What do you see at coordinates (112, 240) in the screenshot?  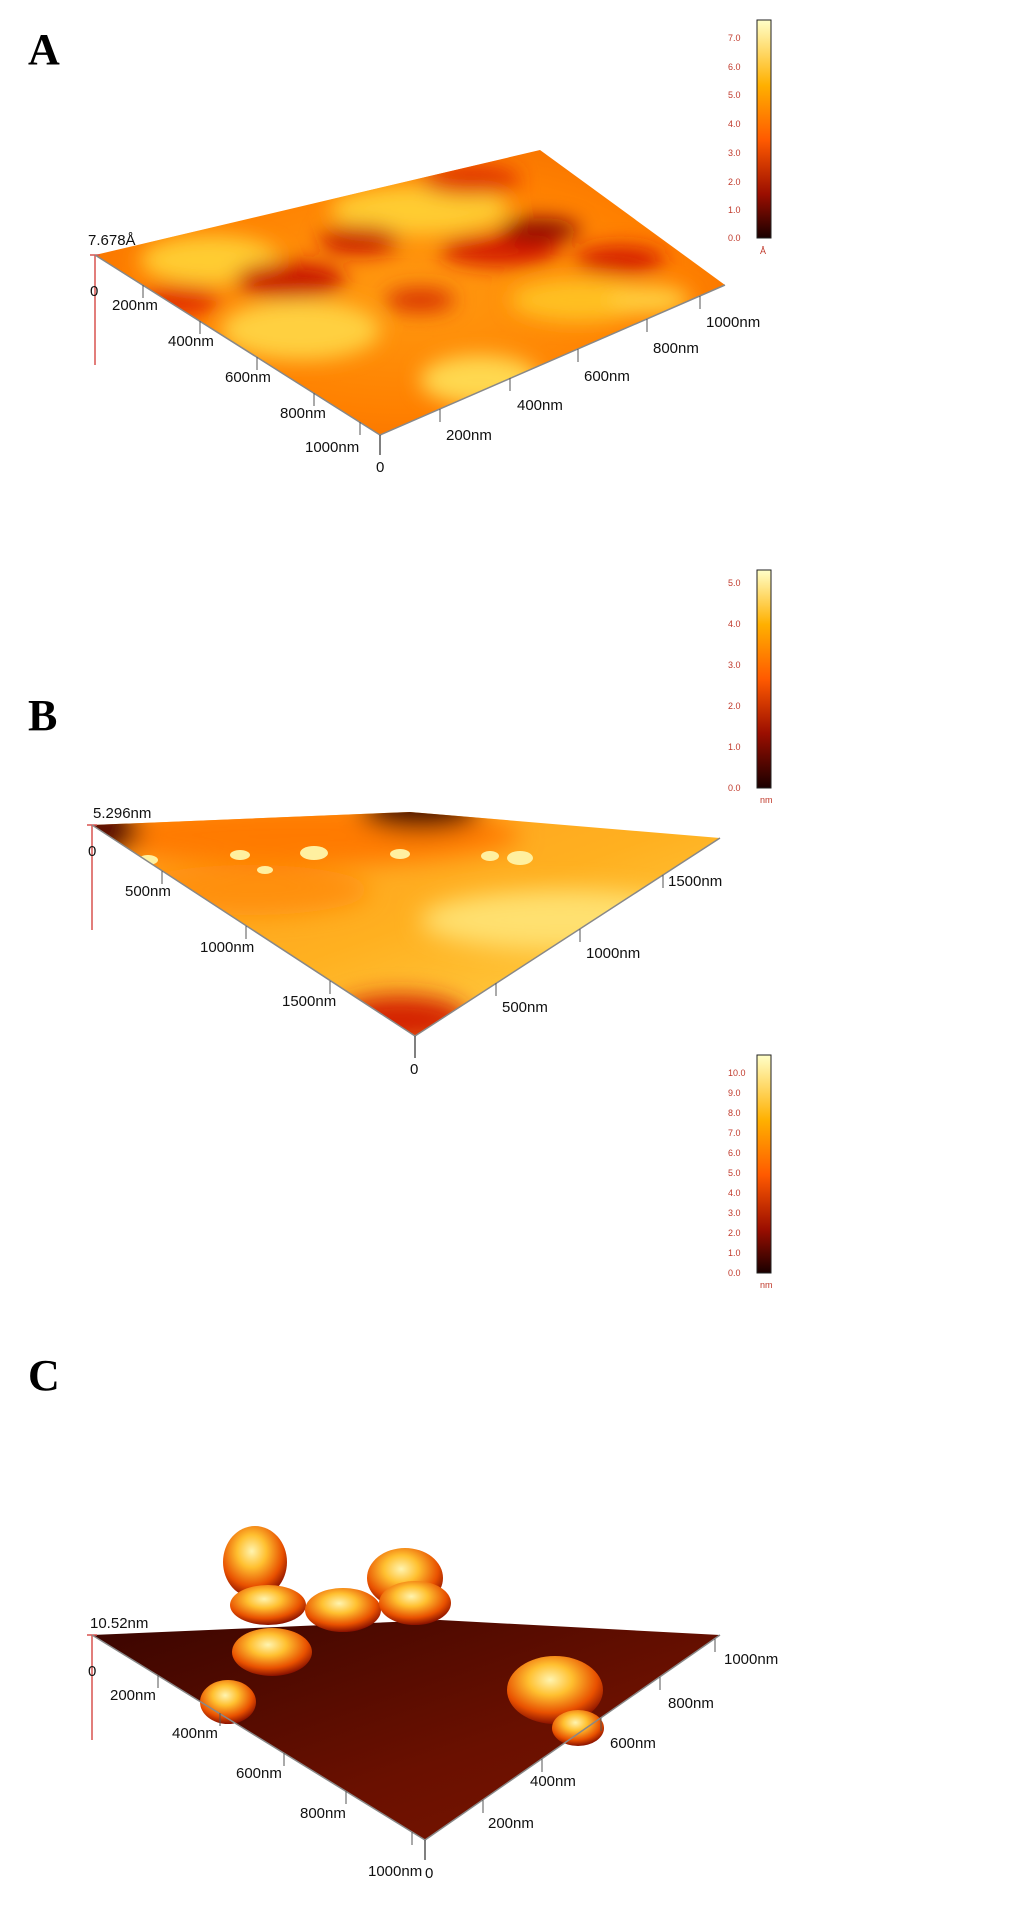 I see `z-max-label: 7.678Å` at bounding box center [112, 240].